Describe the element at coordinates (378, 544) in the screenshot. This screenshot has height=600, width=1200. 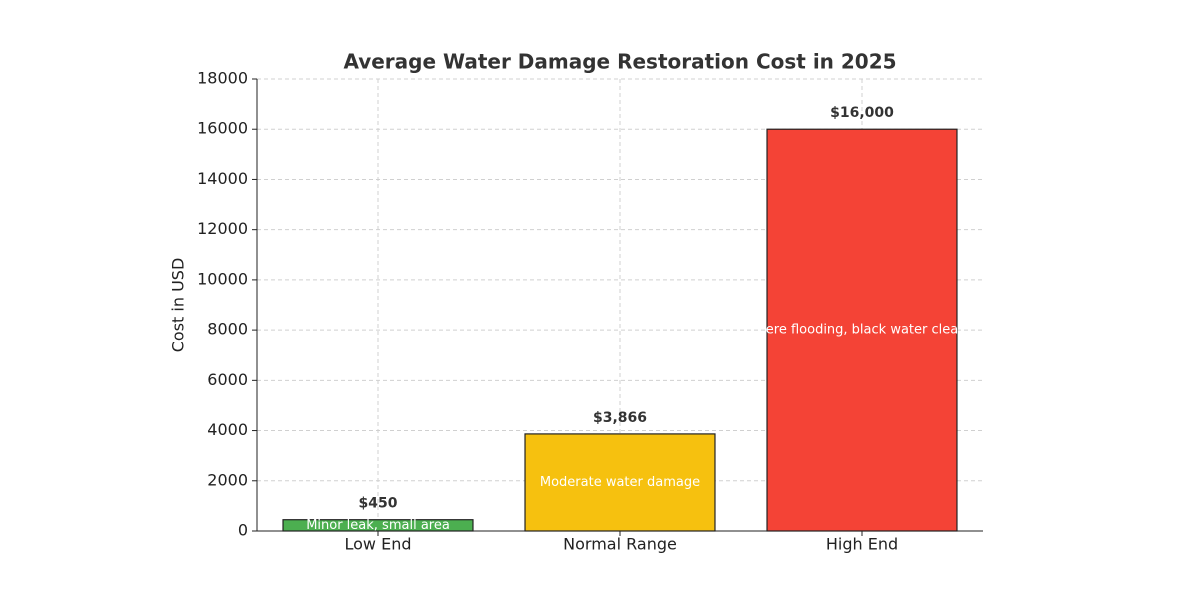
I see `x-tick-label: Low End` at that location.